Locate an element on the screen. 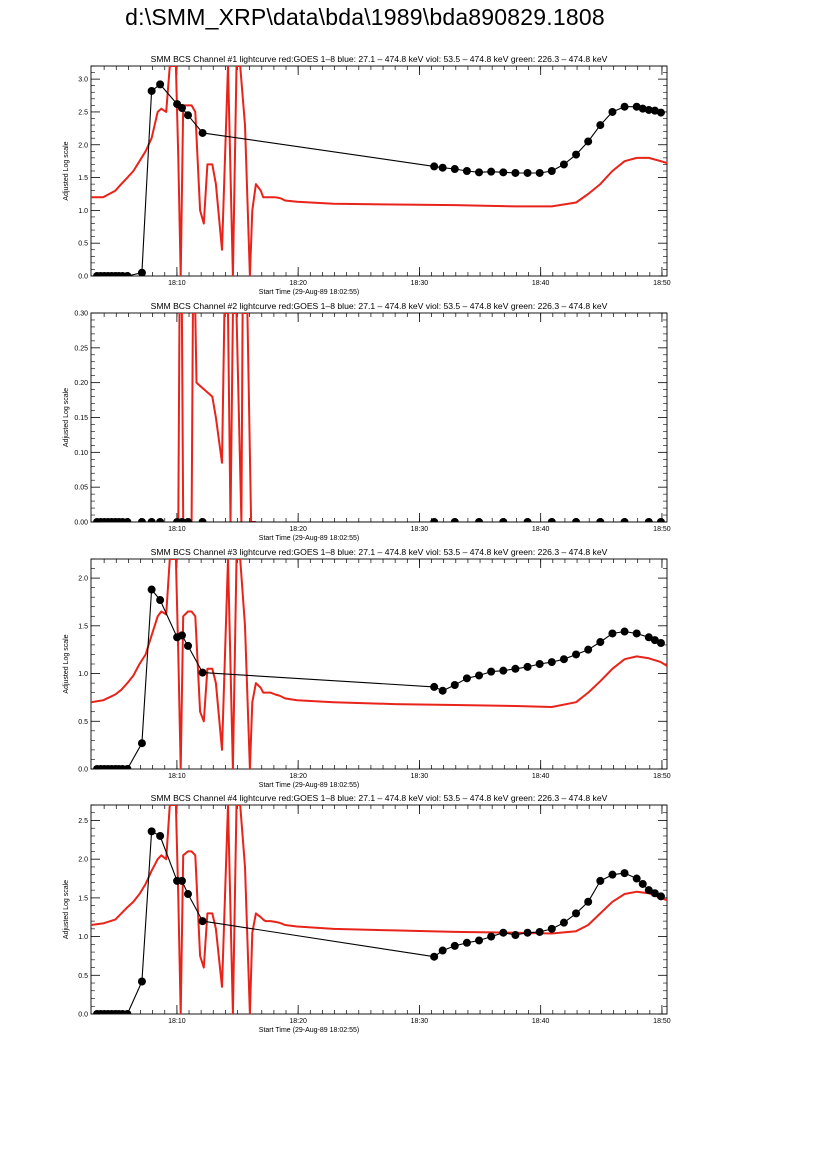 The height and width of the screenshot is (1169, 826). y-tick-label: 1.0 is located at coordinates (83, 211).